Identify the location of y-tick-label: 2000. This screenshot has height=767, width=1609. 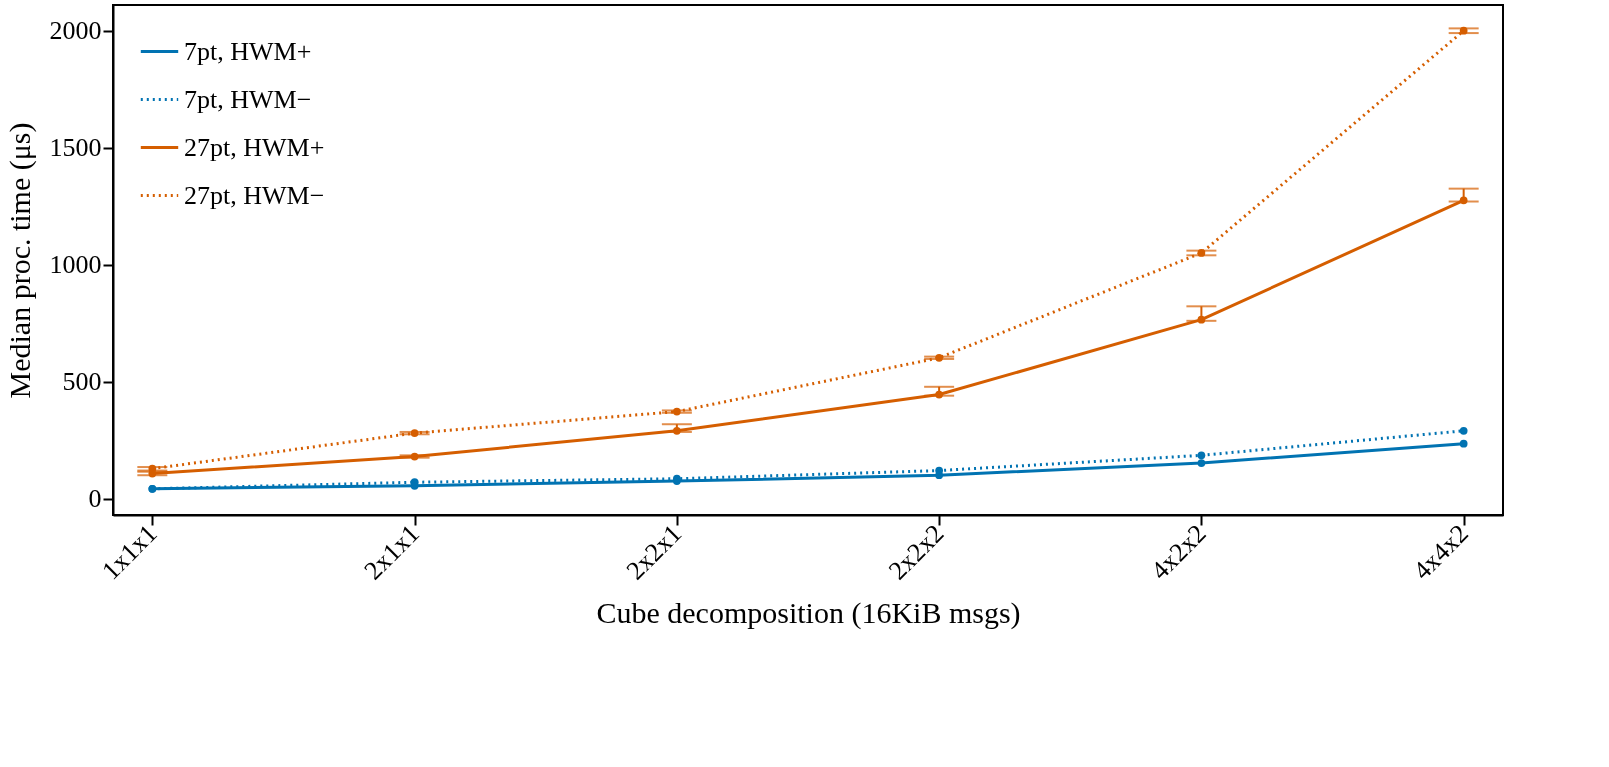
(75, 31).